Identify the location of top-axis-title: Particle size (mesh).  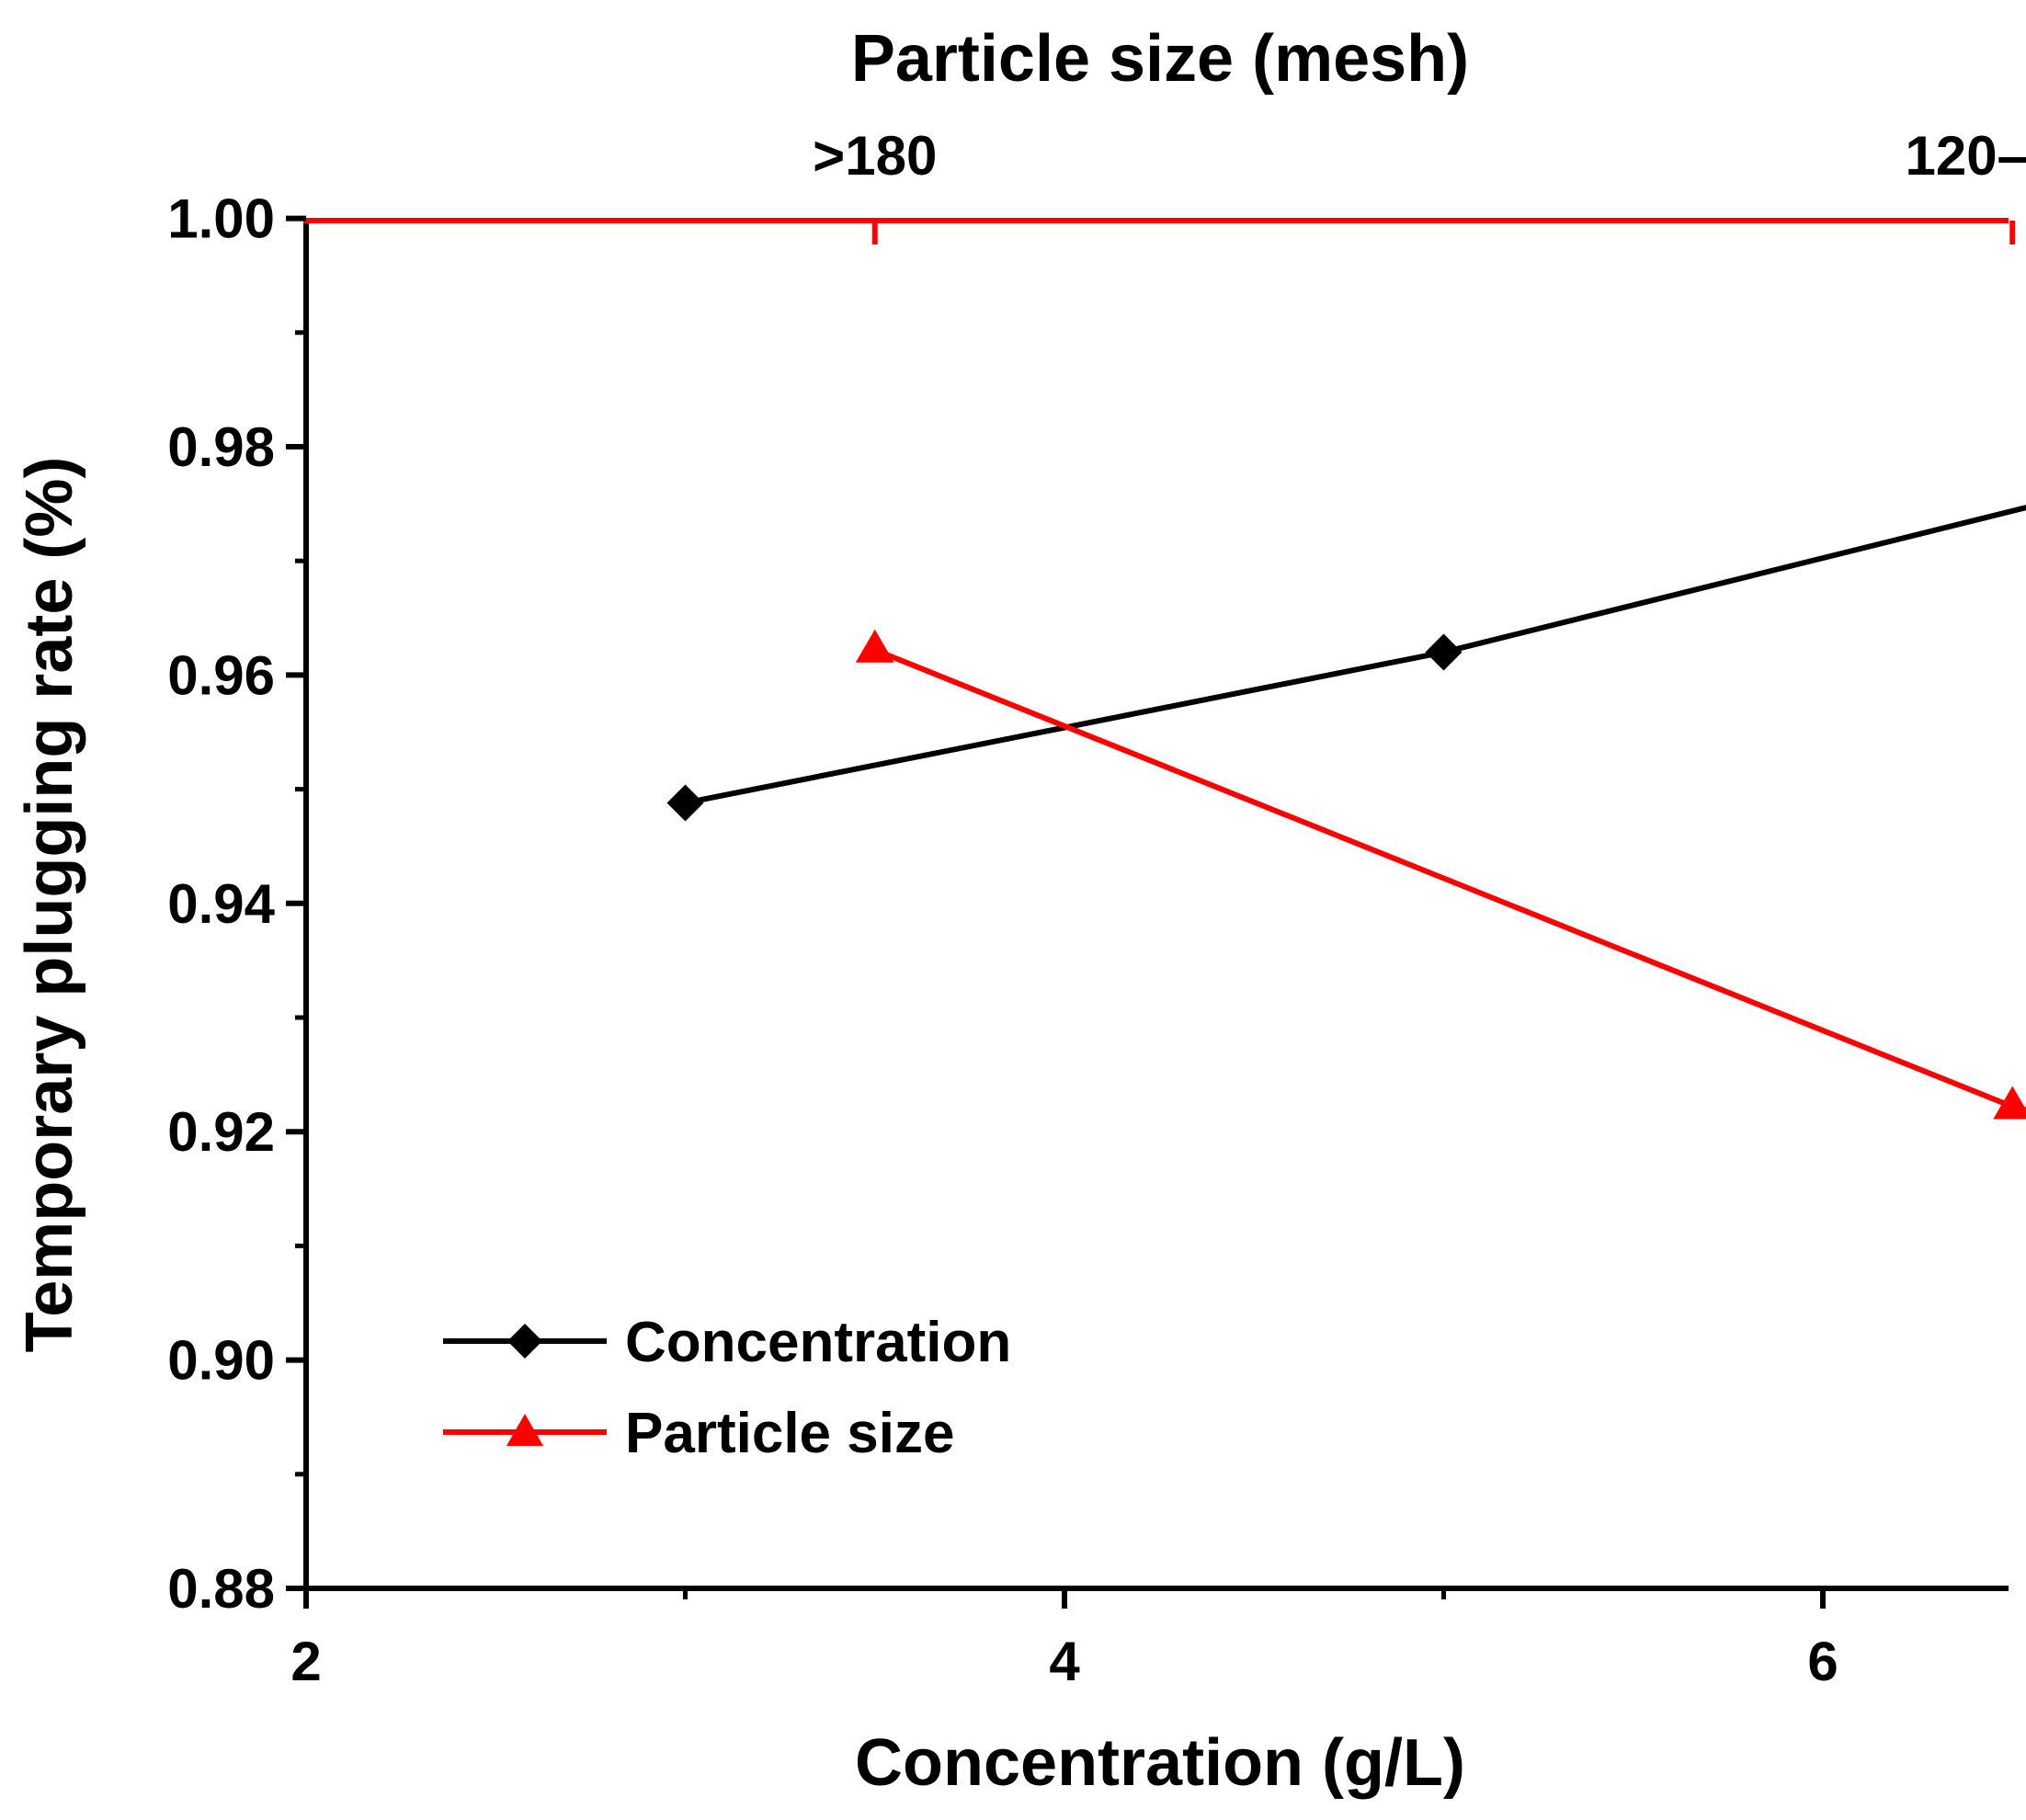
(1160, 59).